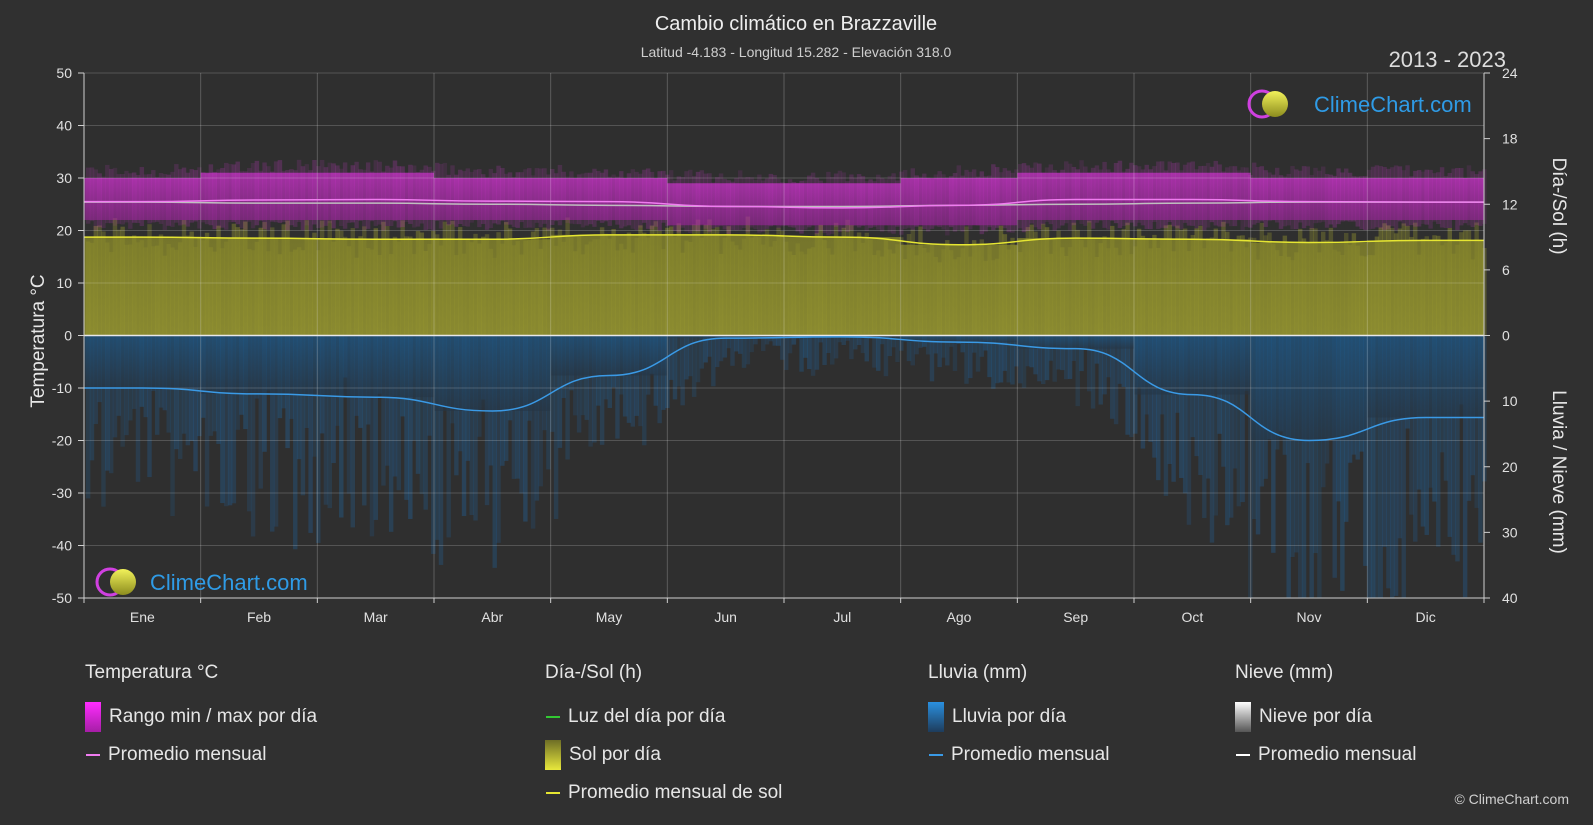 The height and width of the screenshot is (825, 1593). I want to click on legend-rain-daily: Lluvia por día, so click(1018, 717).